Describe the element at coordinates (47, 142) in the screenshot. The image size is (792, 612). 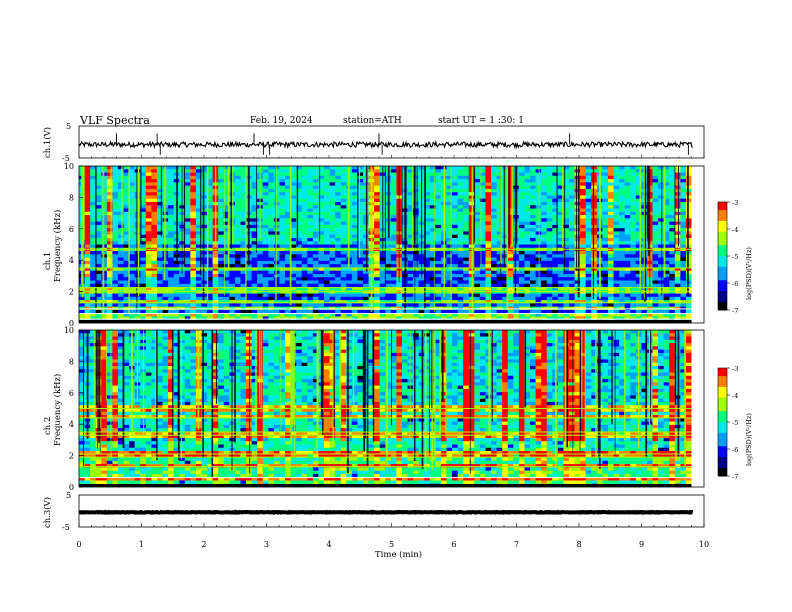
I see `ch1-voltage-ylabel: ch.1(V)` at that location.